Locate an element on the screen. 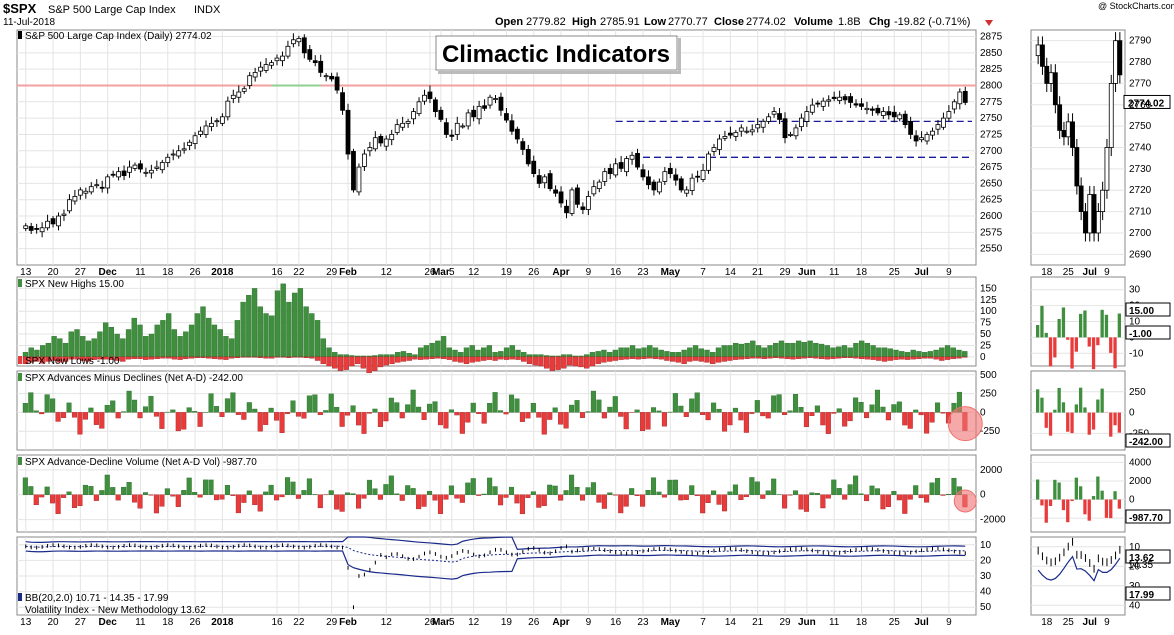 This screenshot has width=1174, height=635. x-tick-label: 23 is located at coordinates (643, 622).